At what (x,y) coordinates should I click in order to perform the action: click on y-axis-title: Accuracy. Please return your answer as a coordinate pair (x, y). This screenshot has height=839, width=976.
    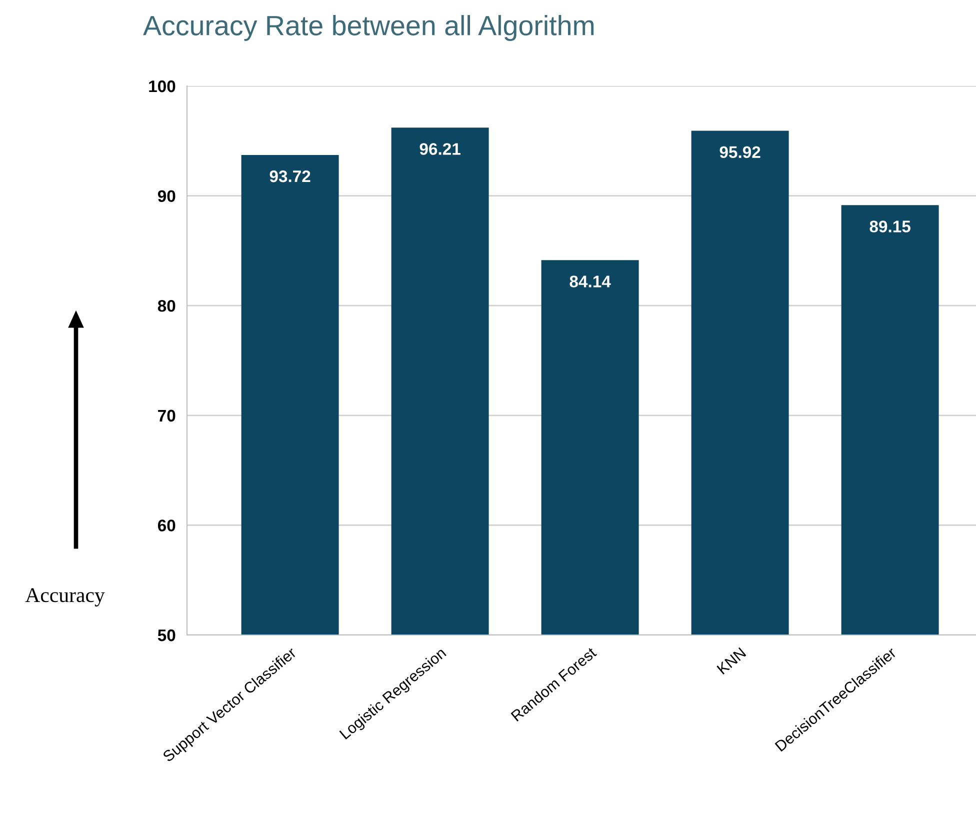
    Looking at the image, I should click on (65, 597).